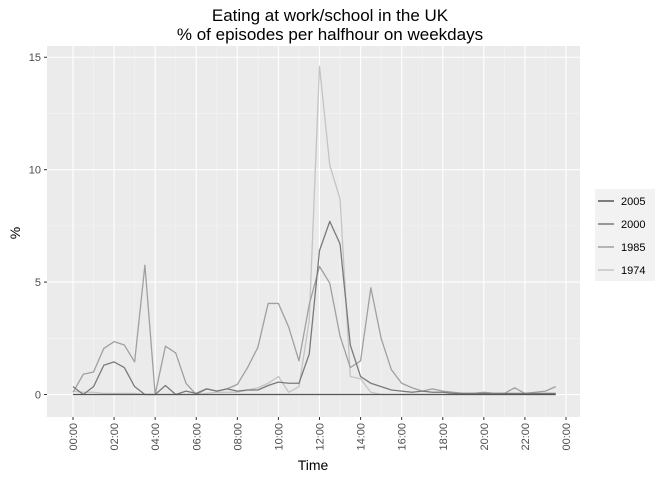 The image size is (672, 480). What do you see at coordinates (197, 437) in the screenshot?
I see `x-tick-label: 06:00` at bounding box center [197, 437].